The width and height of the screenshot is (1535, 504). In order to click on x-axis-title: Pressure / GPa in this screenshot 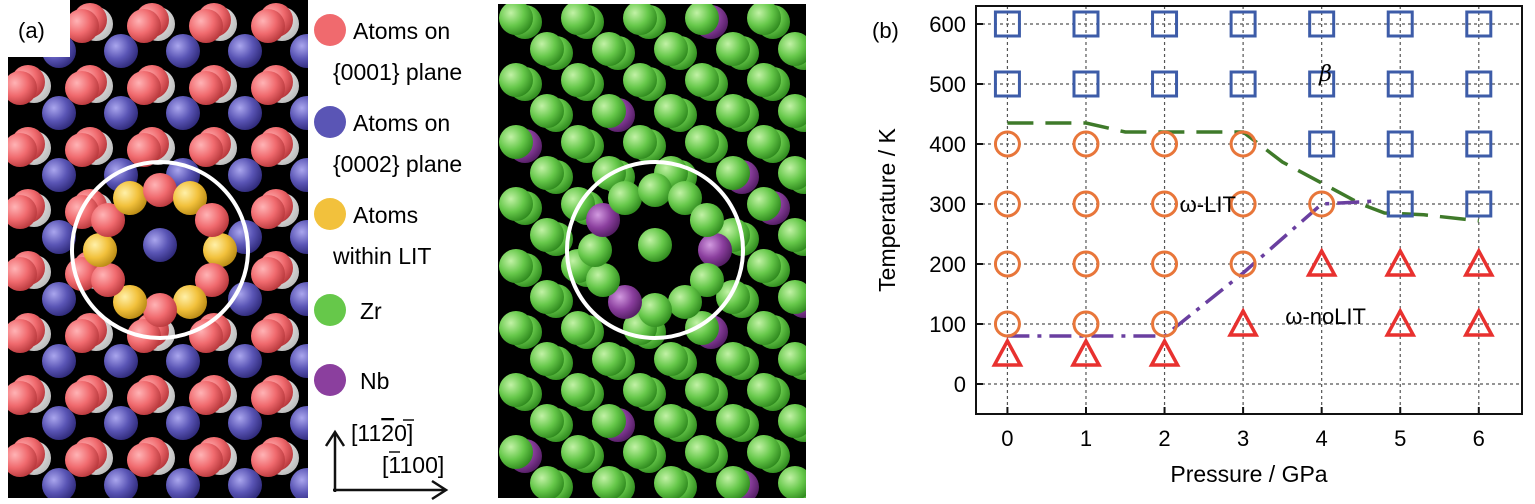, I will do `click(1248, 474)`.